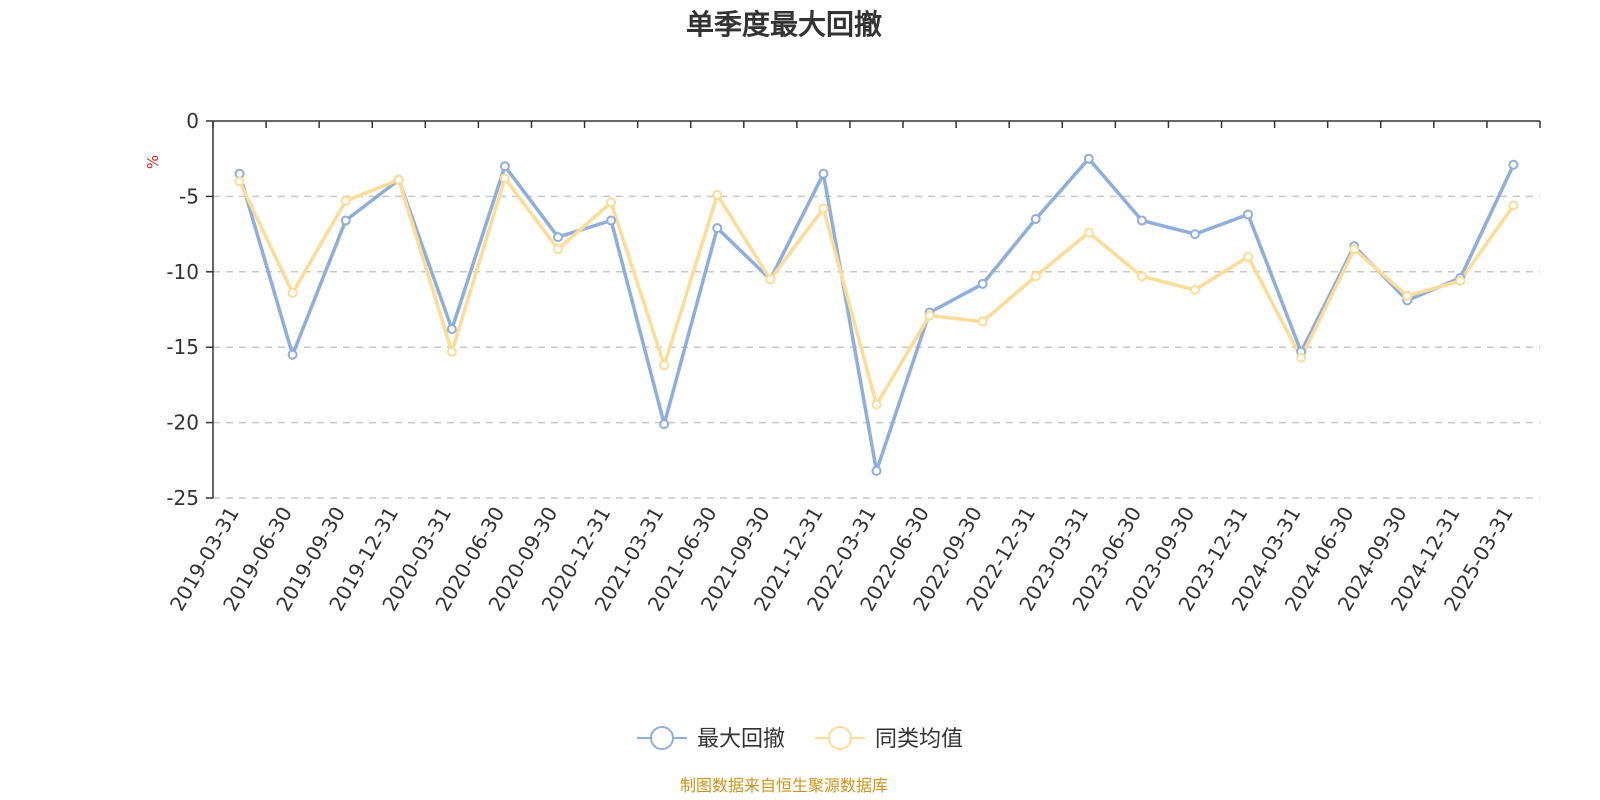  Describe the element at coordinates (182, 347) in the screenshot. I see `y-tick-label: -15` at that location.